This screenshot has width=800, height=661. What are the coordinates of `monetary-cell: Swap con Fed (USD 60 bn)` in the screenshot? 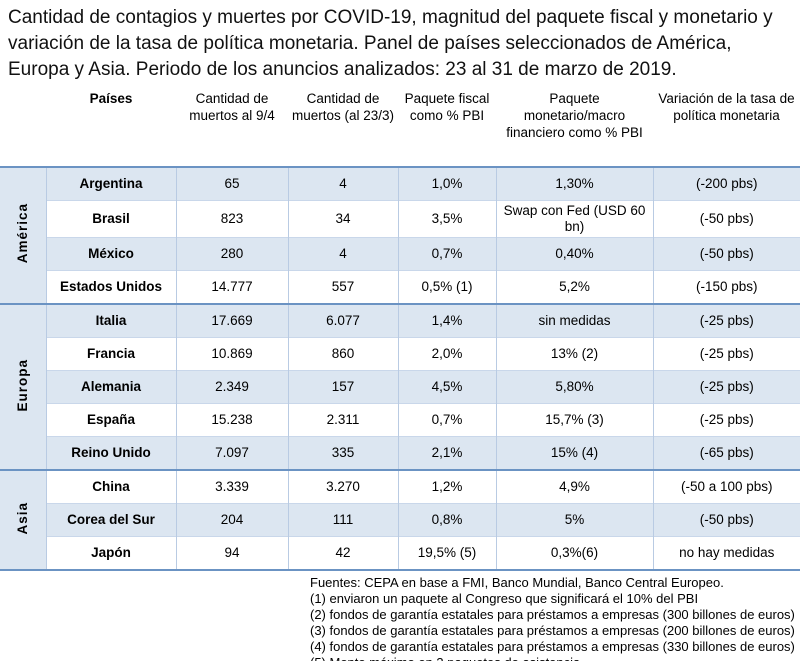 It's located at (574, 219).